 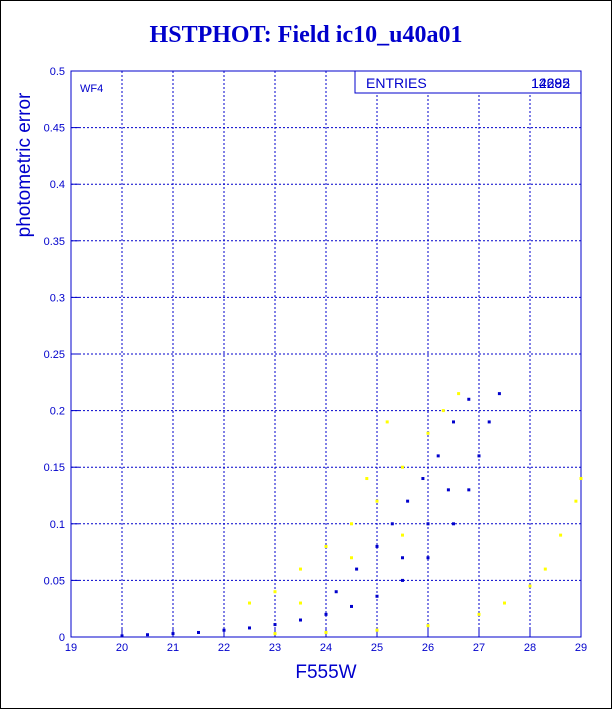 What do you see at coordinates (581, 648) in the screenshot?
I see `x-tick-label: 29` at bounding box center [581, 648].